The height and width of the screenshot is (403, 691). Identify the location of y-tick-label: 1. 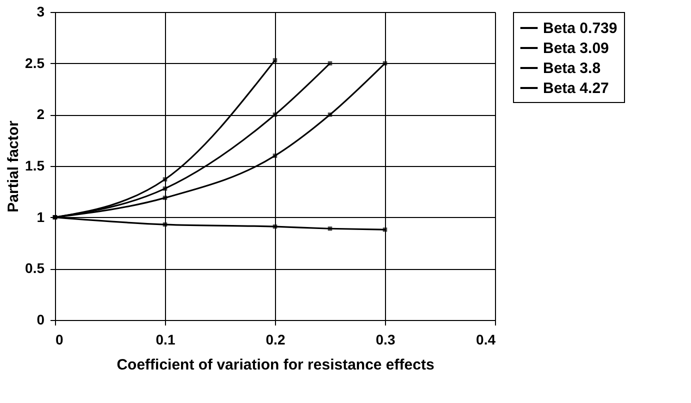
(40, 216).